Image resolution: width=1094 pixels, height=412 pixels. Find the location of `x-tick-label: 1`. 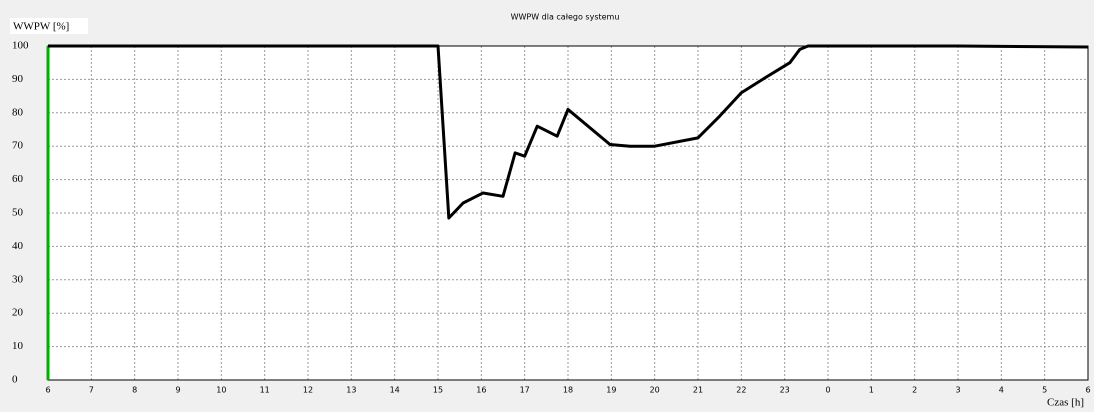

x-tick-label: 1 is located at coordinates (871, 390).